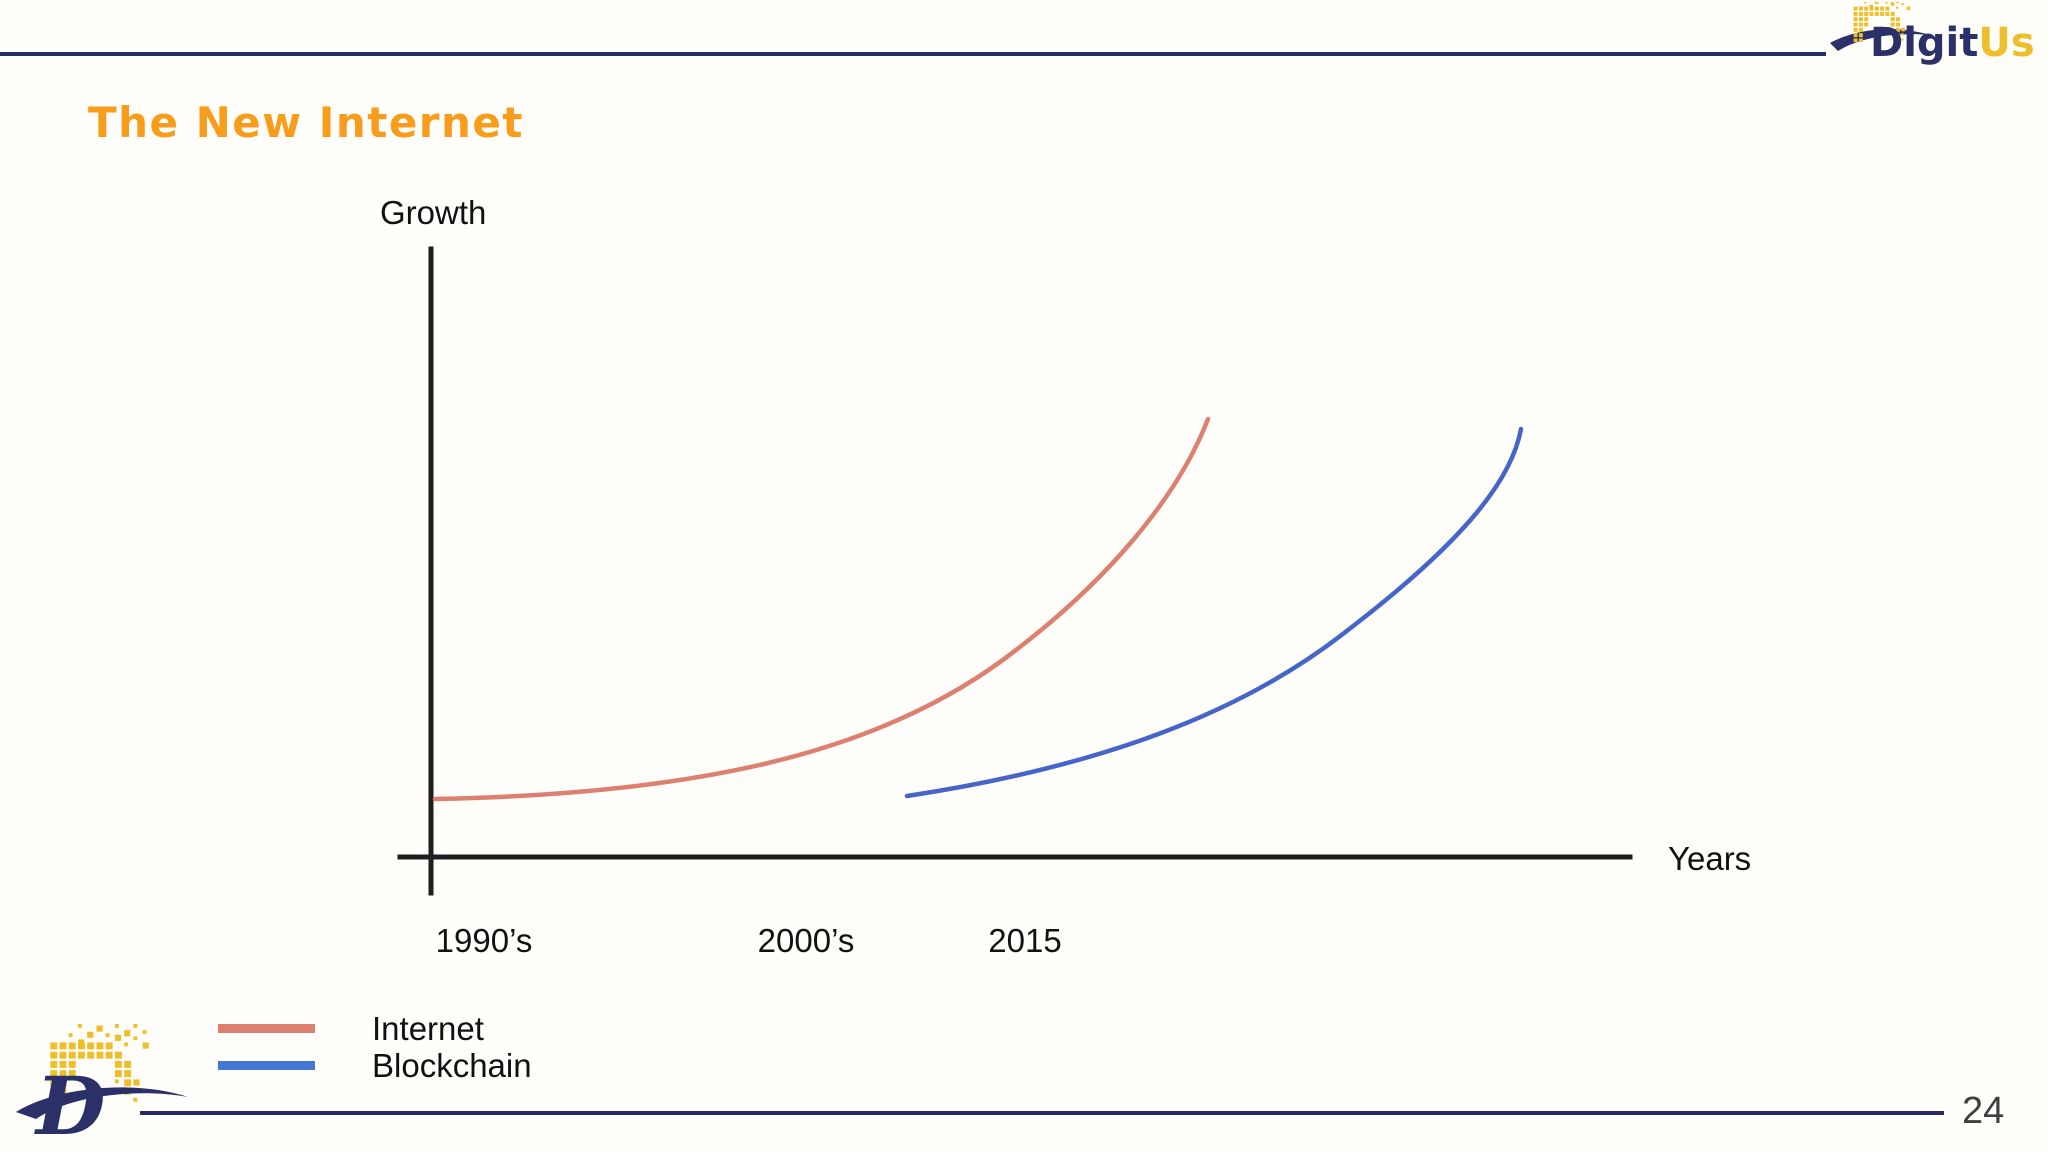 The height and width of the screenshot is (1152, 2048). I want to click on x-tick-2015: 2015, so click(1025, 940).